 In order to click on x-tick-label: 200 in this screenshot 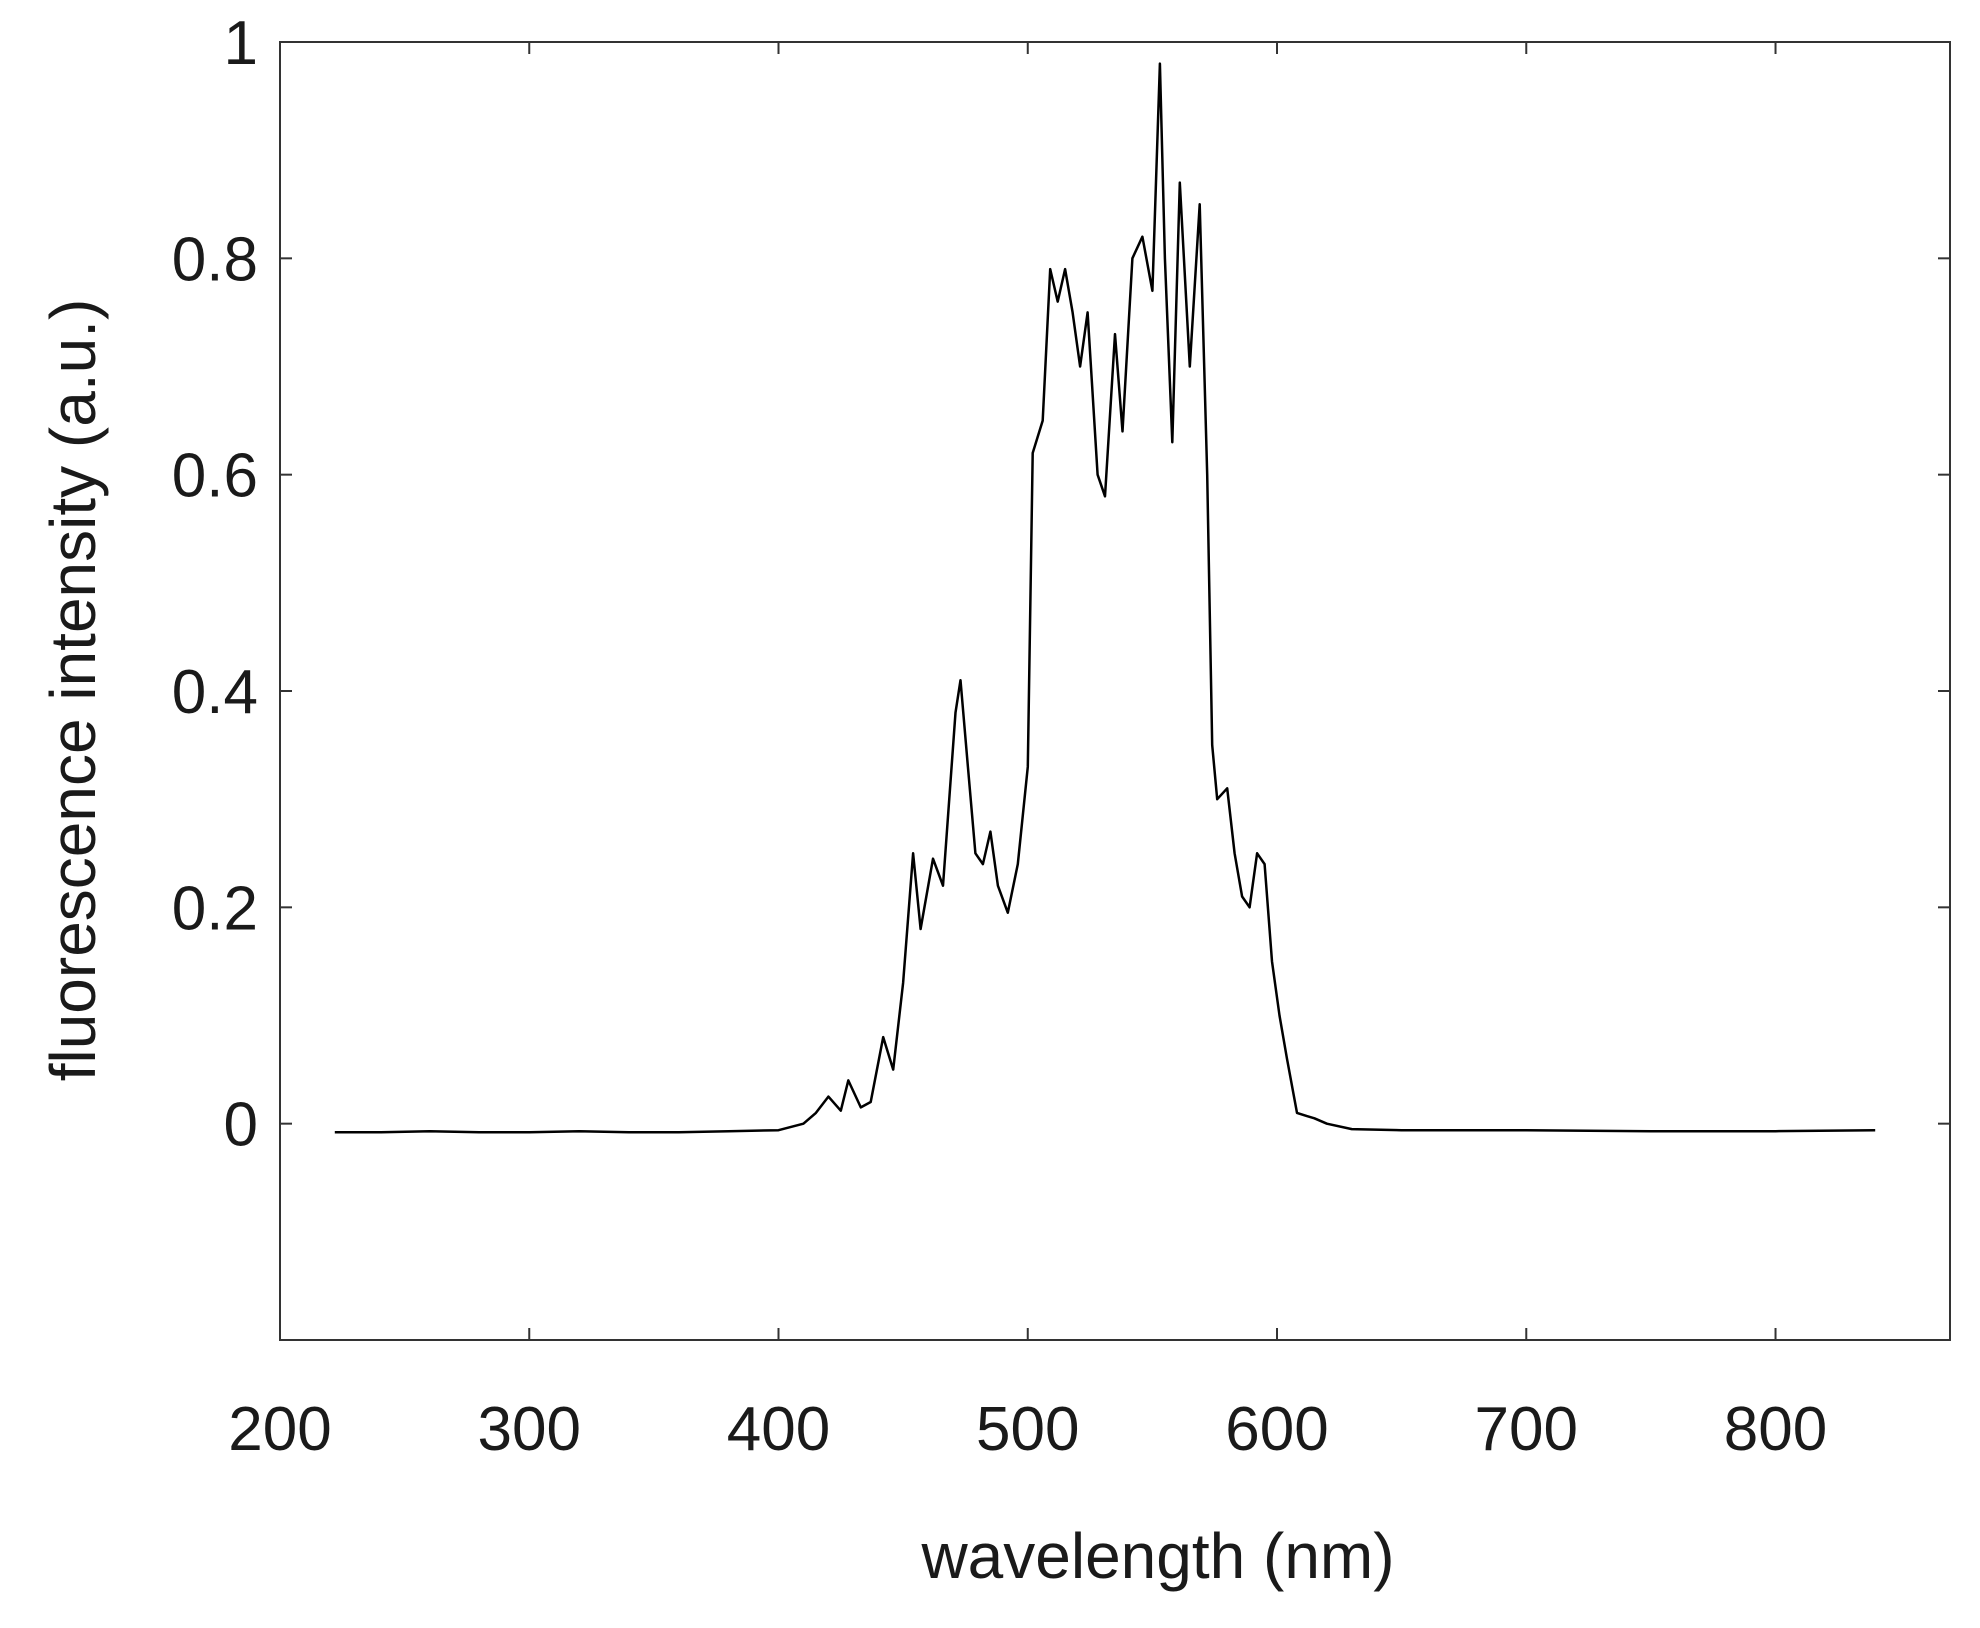, I will do `click(279, 1429)`.